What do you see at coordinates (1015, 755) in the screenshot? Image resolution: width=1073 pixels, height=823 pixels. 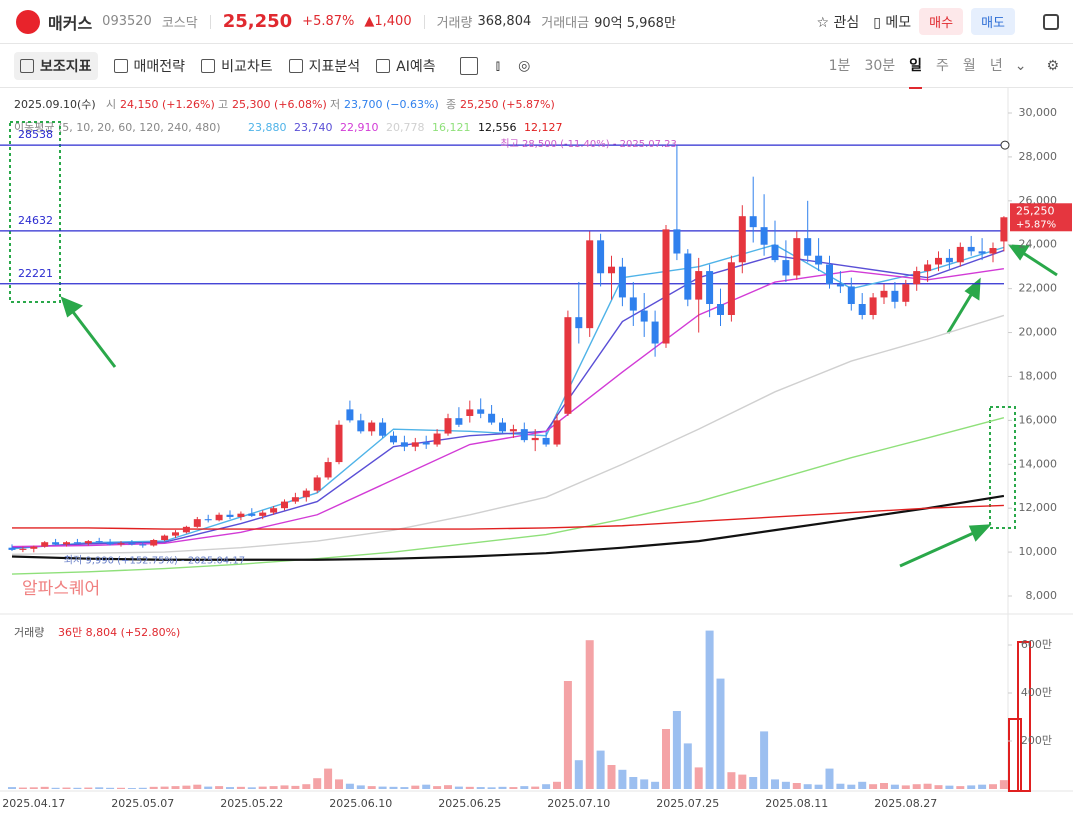 I see `highlight-box` at bounding box center [1015, 755].